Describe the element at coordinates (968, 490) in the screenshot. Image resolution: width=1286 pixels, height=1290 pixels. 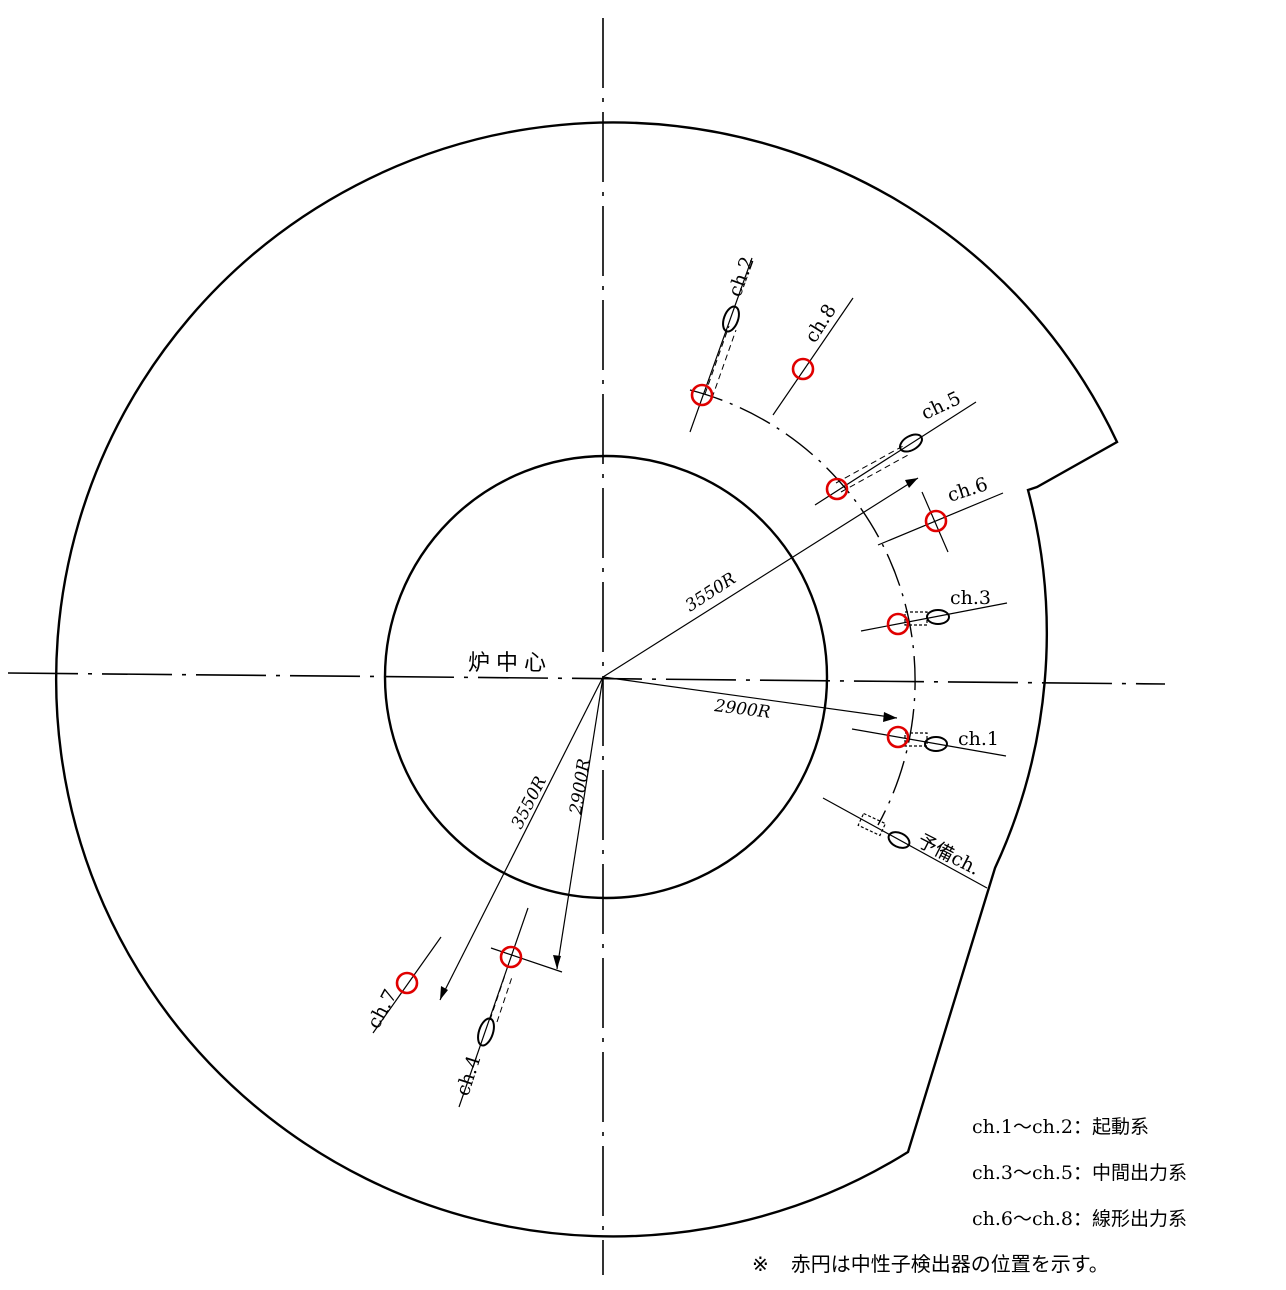
I see `svg-text: ch.6` at that location.